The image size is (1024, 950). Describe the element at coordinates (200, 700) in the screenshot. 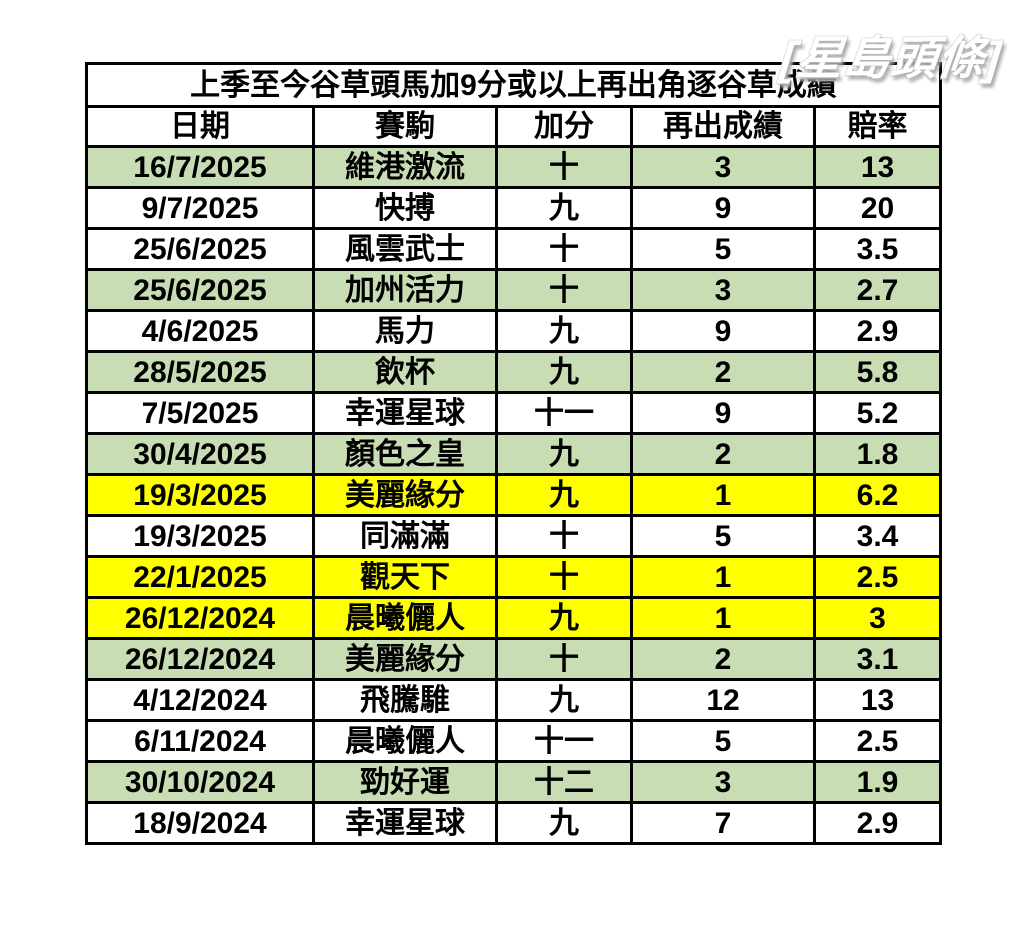

I see `cell-date: 4/12/2024` at that location.